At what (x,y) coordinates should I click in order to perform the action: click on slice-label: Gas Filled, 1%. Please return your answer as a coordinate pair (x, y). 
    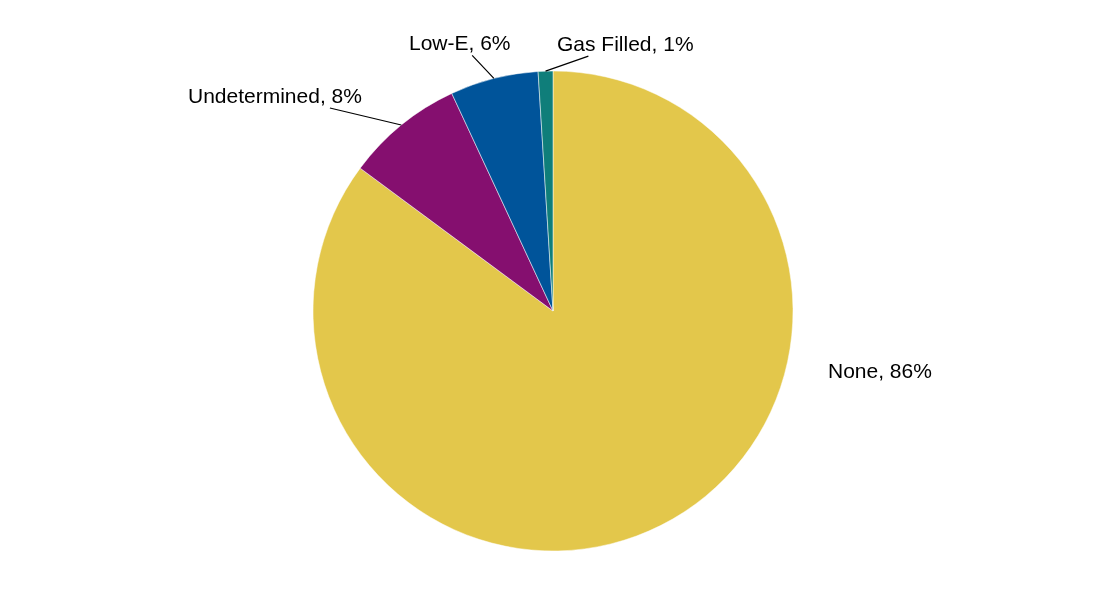
    Looking at the image, I should click on (625, 43).